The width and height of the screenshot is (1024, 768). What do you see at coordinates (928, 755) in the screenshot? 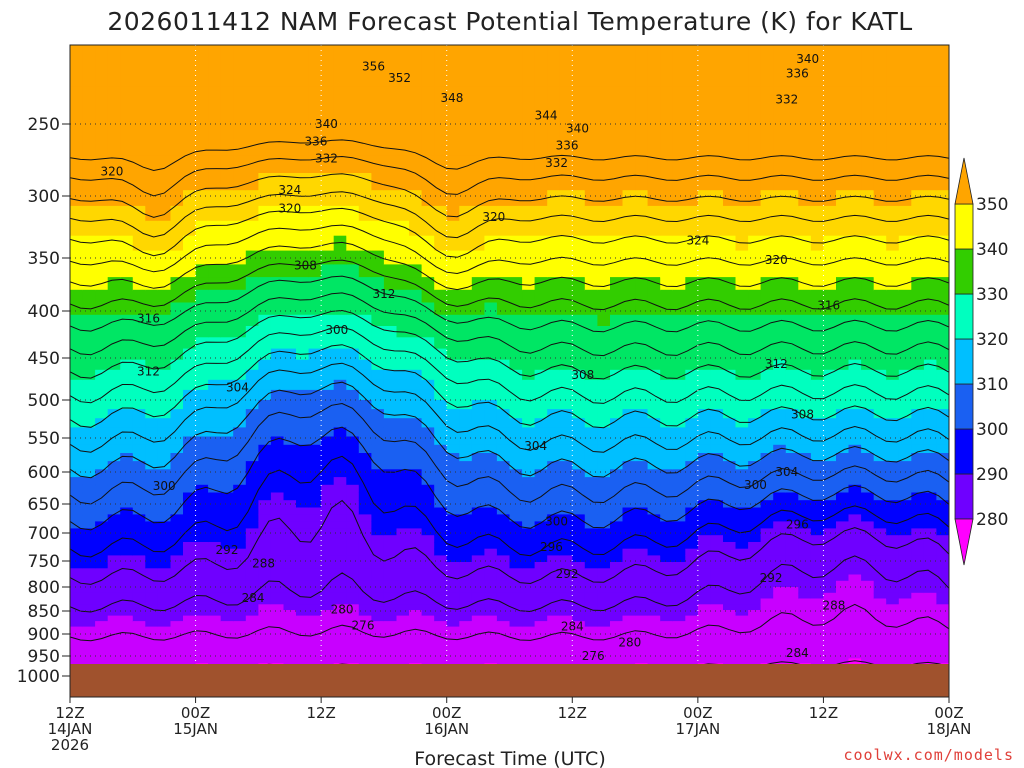
I see `credit-text: coolwx.com/models` at bounding box center [928, 755].